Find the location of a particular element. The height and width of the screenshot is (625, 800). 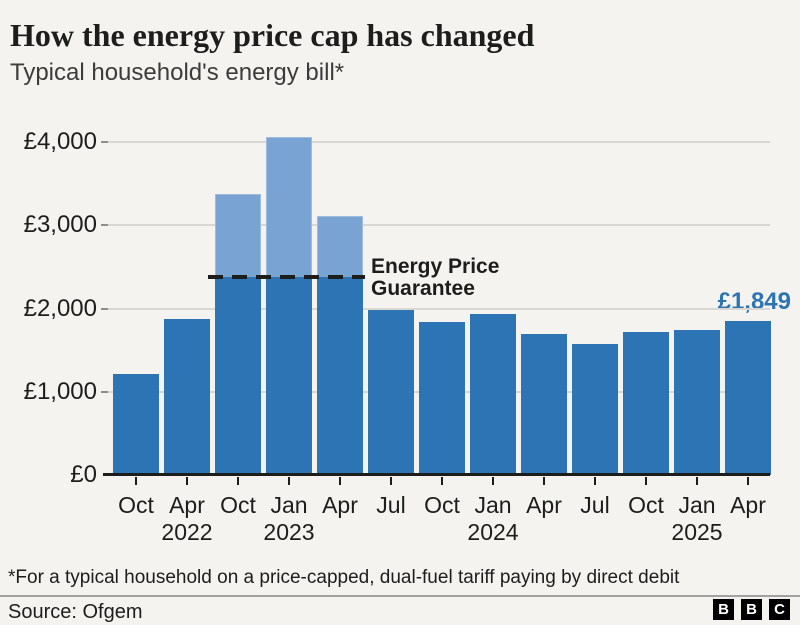

energy-price-guarantee-label-line1: Energy Price is located at coordinates (435, 266).